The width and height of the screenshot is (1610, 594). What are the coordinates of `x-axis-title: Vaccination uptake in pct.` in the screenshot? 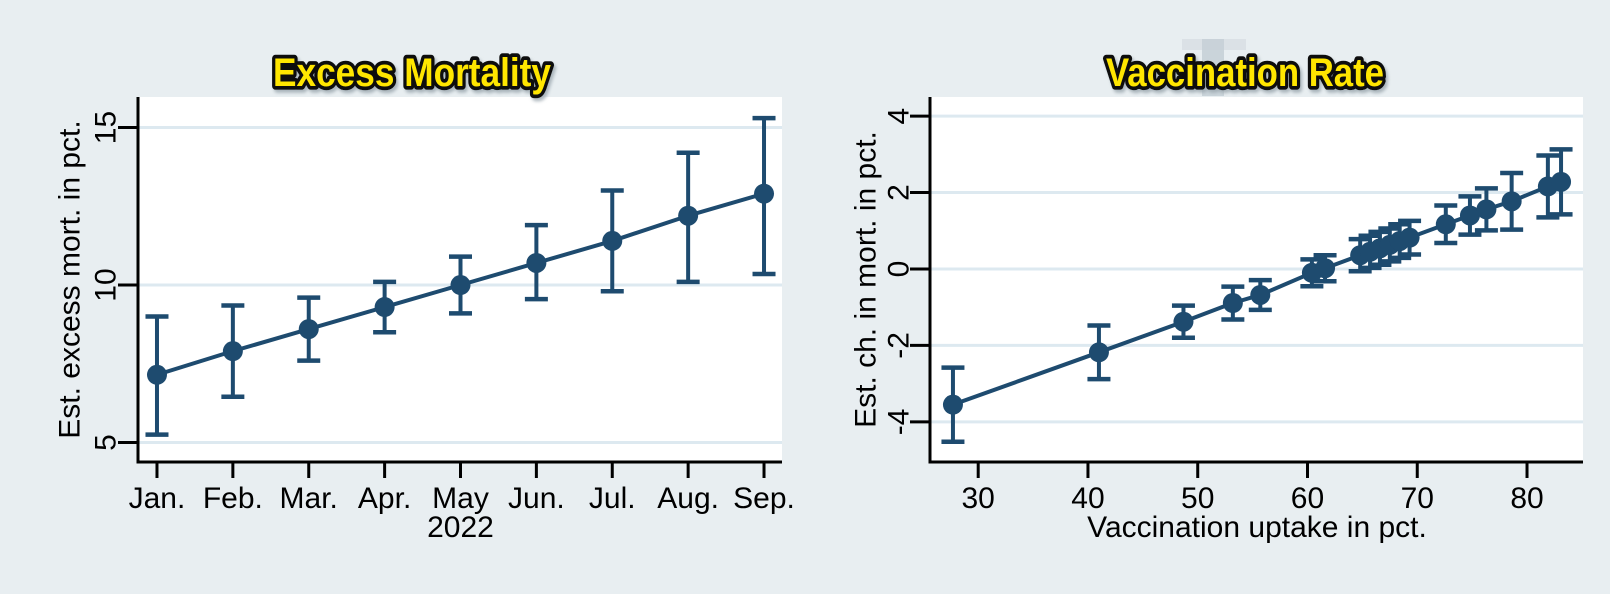 It's located at (1257, 527).